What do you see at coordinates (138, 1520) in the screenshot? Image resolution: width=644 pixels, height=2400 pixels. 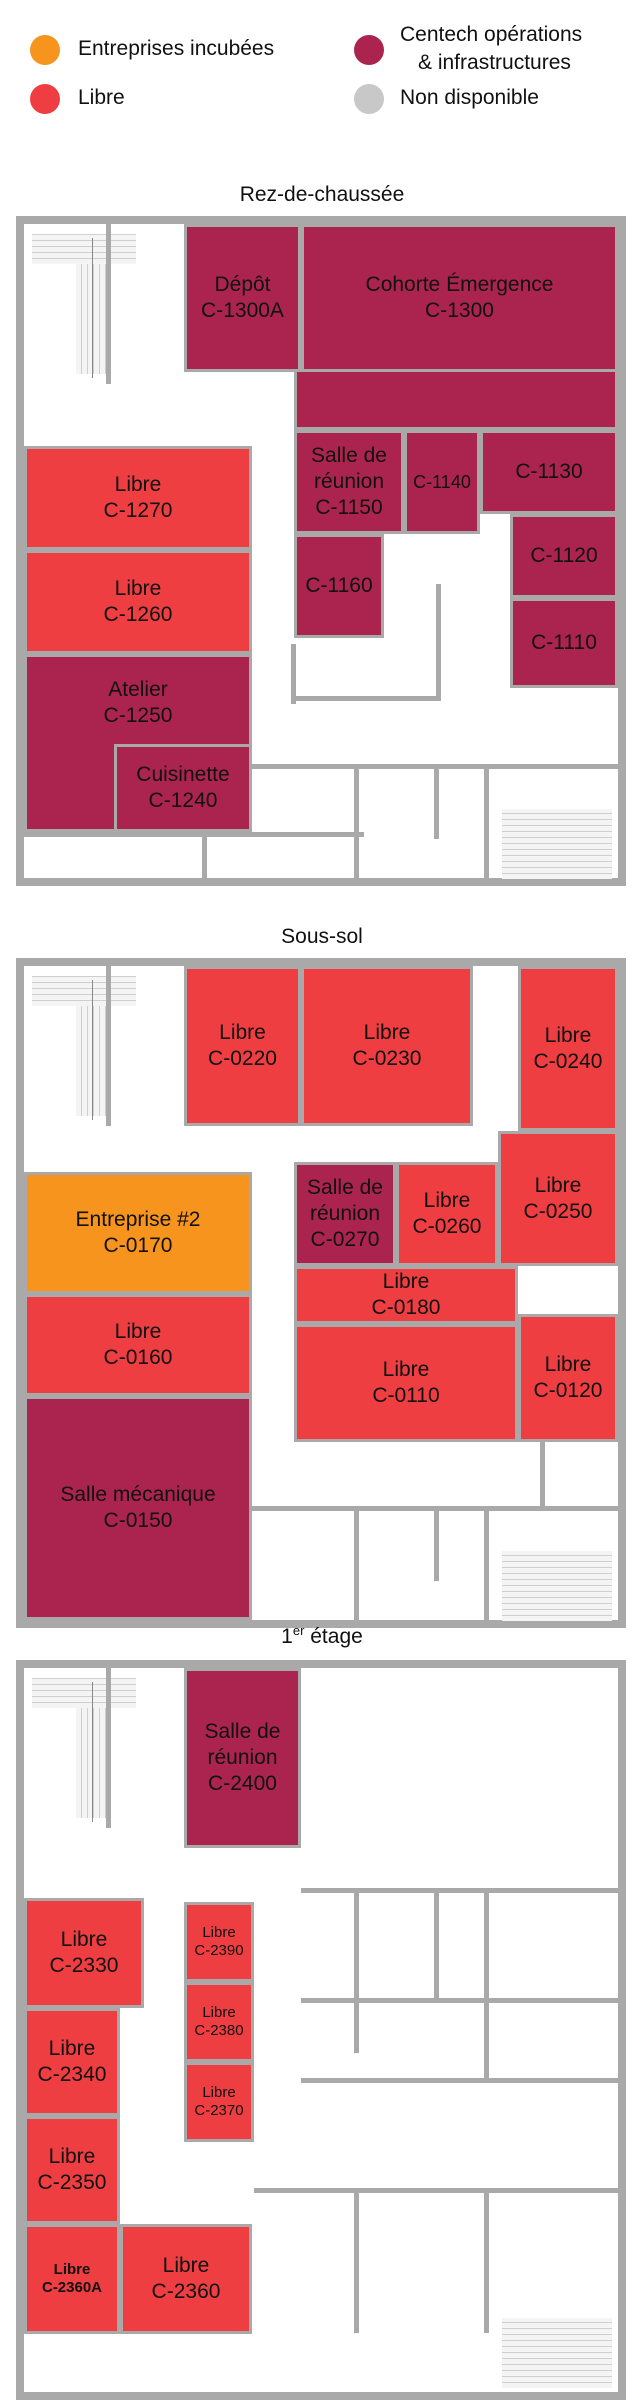 I see `room-code: C-0150` at bounding box center [138, 1520].